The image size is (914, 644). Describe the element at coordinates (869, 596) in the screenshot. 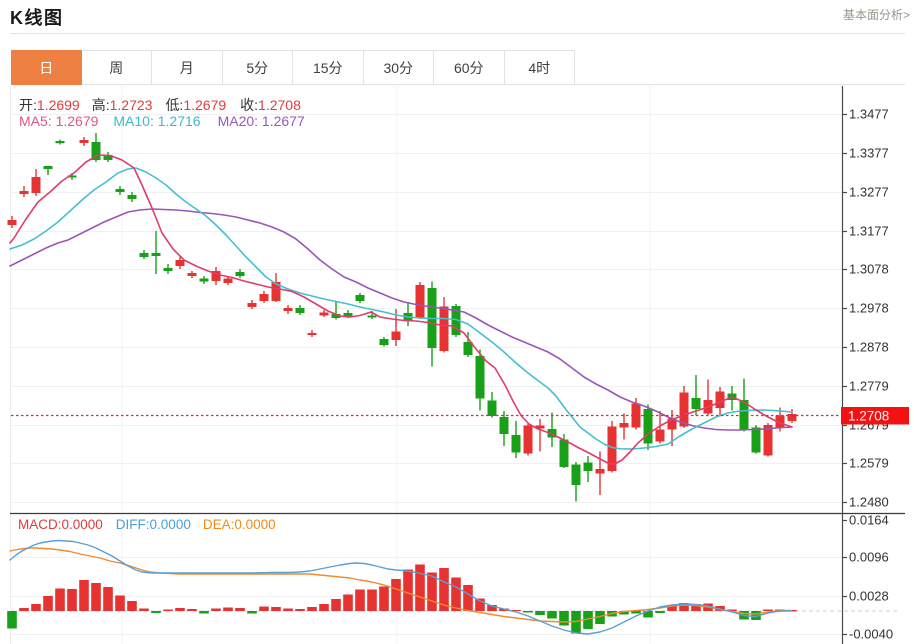

I see `svg-text: 0.0028` at that location.